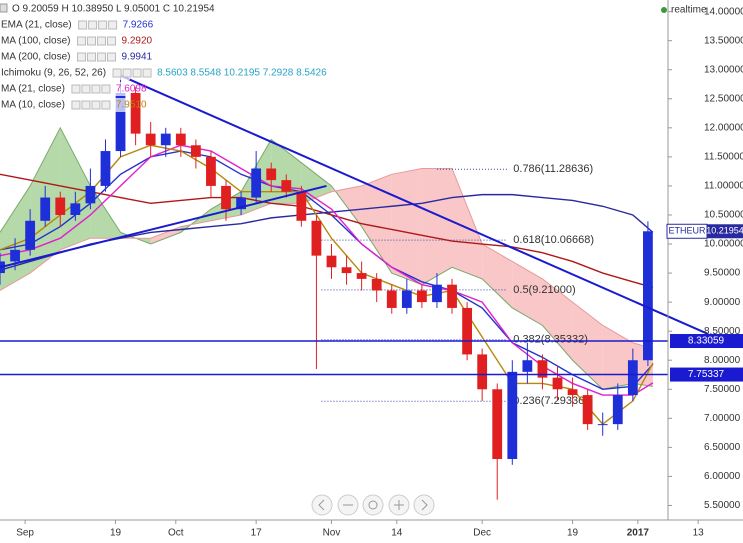 This screenshot has width=743, height=543. I want to click on price-tag-label: 7.75337, so click(706, 374).